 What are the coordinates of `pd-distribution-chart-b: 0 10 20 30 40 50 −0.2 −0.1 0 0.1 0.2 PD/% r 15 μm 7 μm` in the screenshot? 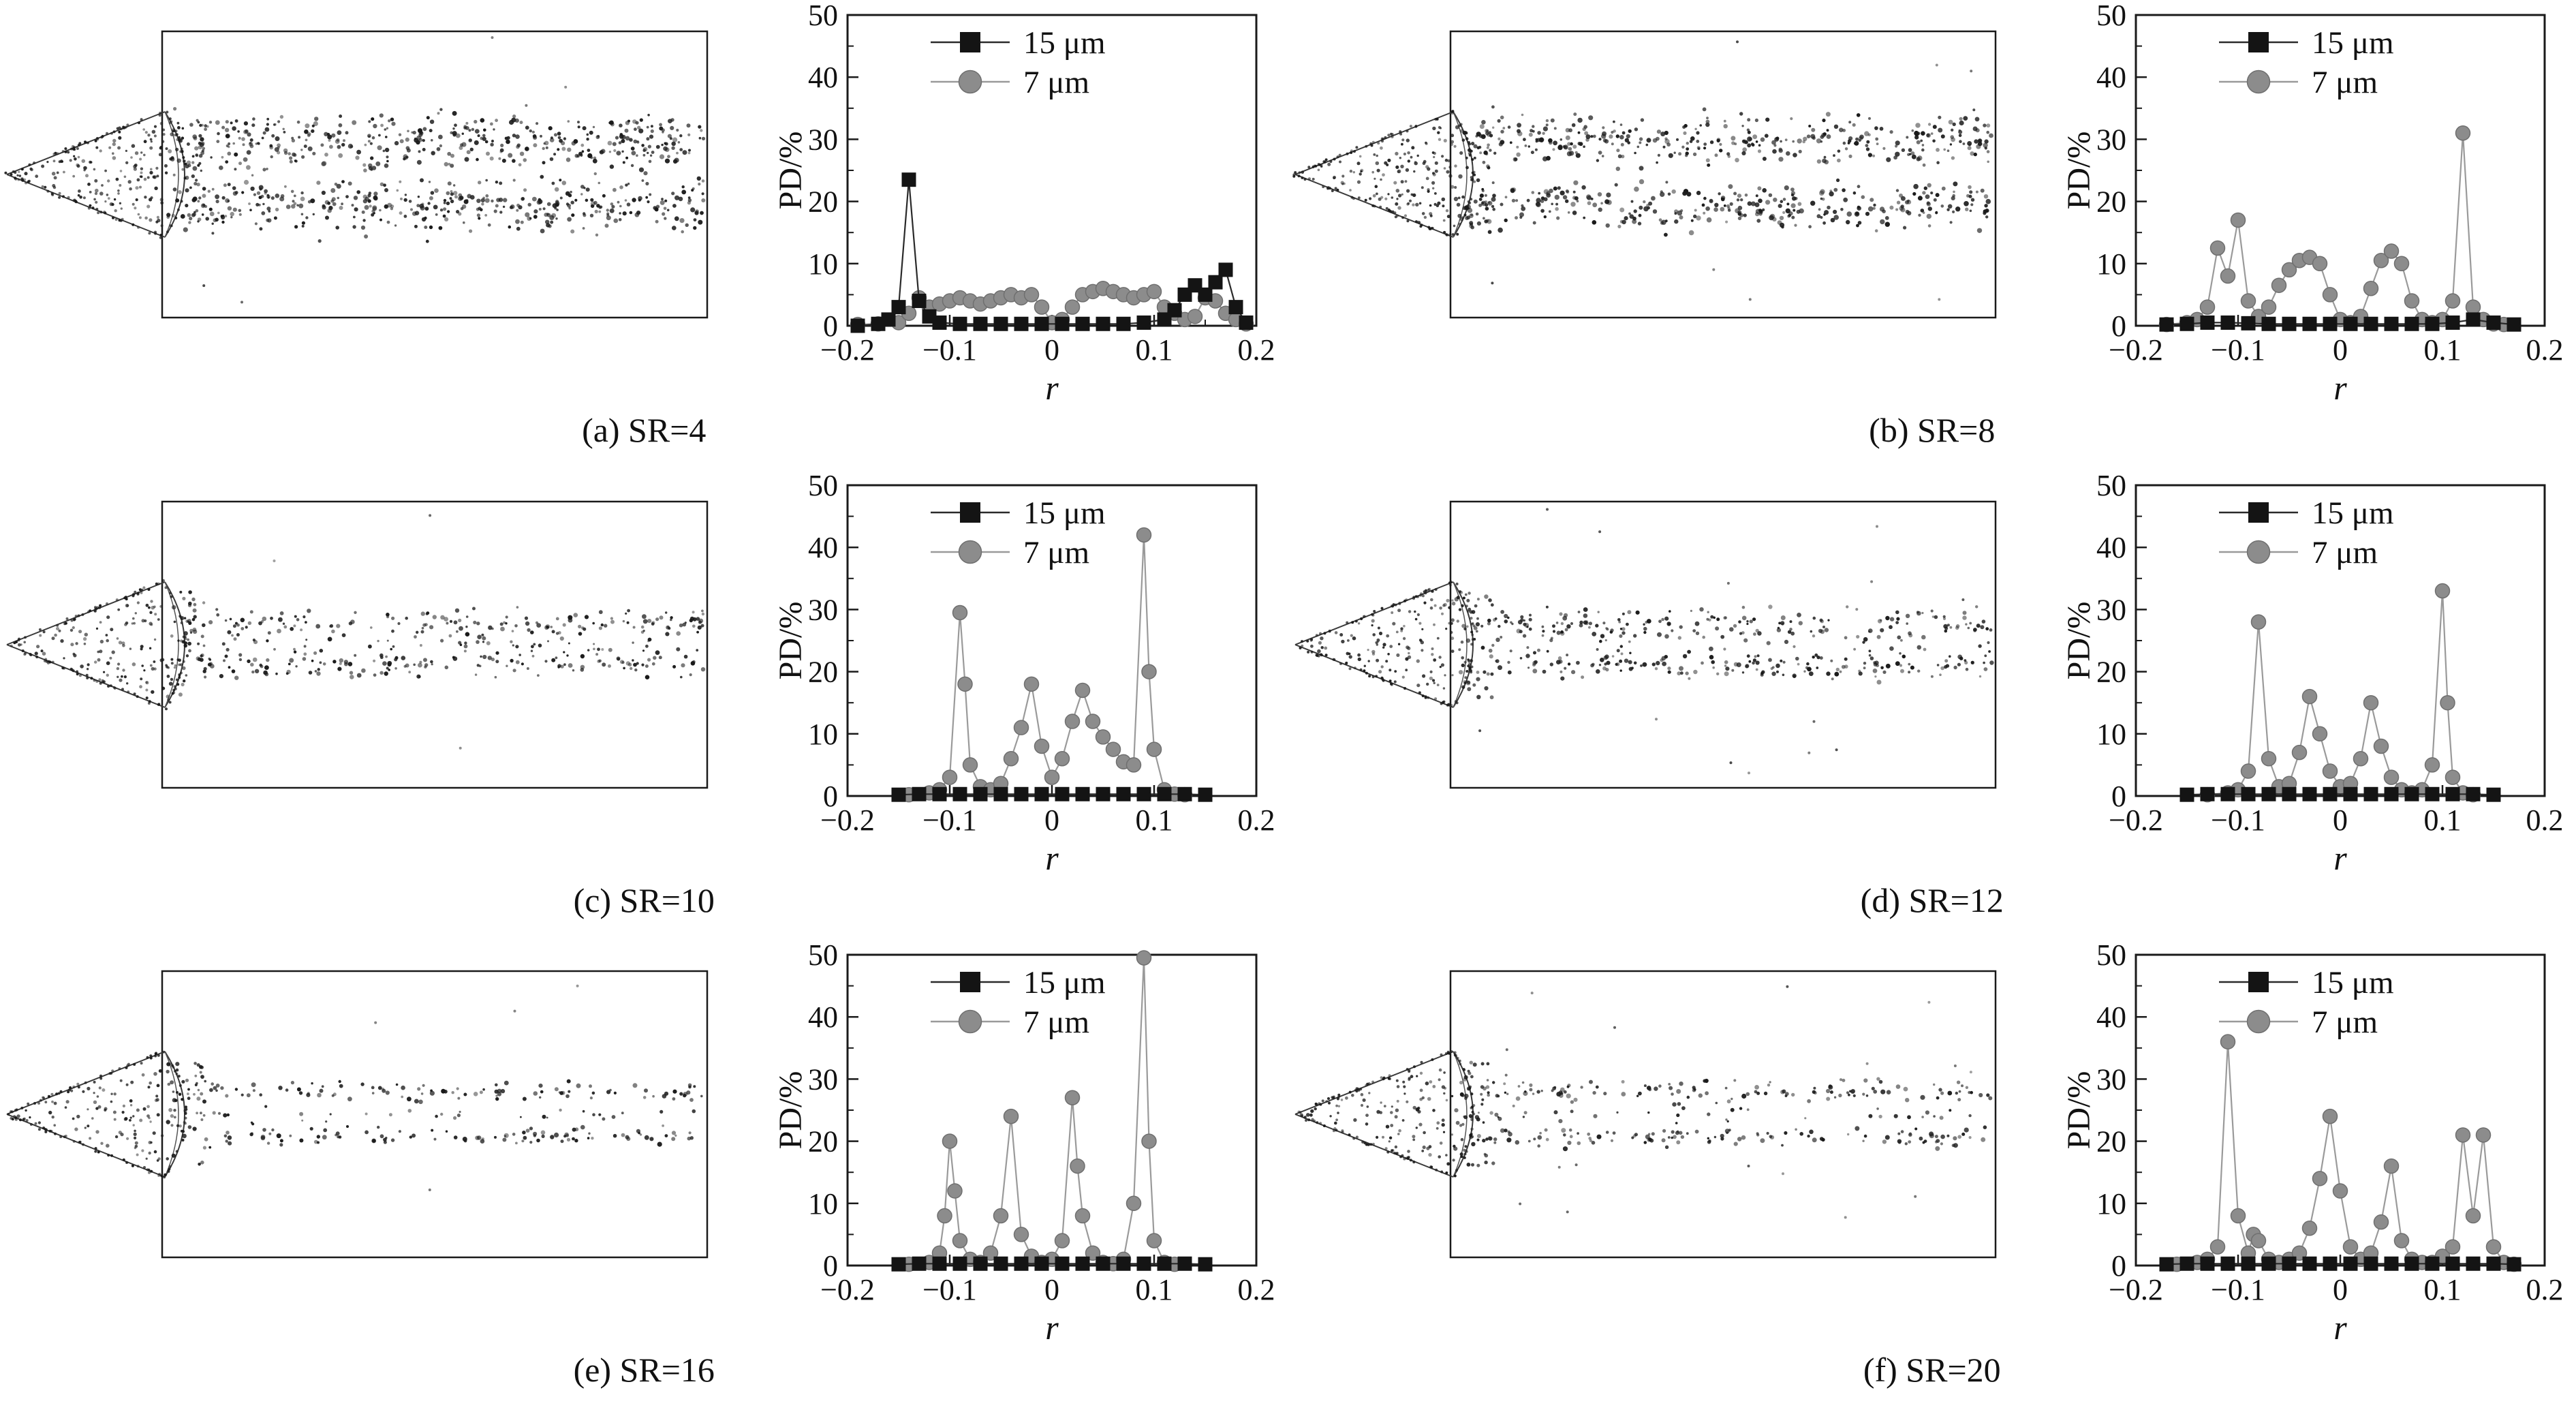 It's located at (2314, 203).